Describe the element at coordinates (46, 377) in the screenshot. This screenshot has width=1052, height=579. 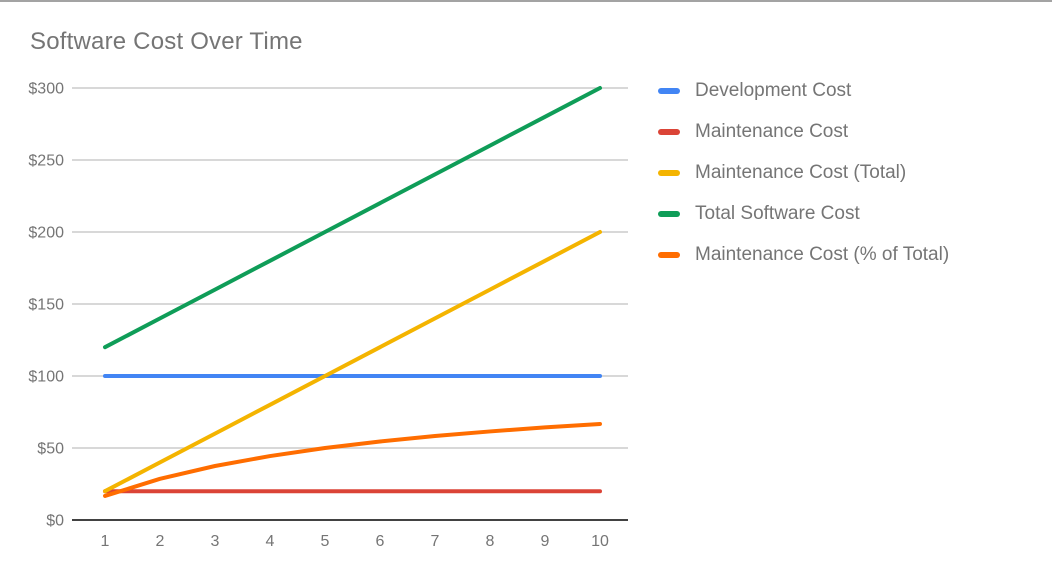
I see `y-tick-label: $100` at that location.